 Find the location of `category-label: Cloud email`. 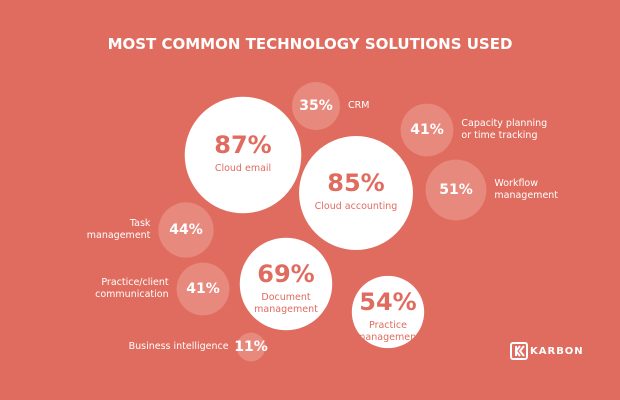

category-label: Cloud email is located at coordinates (243, 168).